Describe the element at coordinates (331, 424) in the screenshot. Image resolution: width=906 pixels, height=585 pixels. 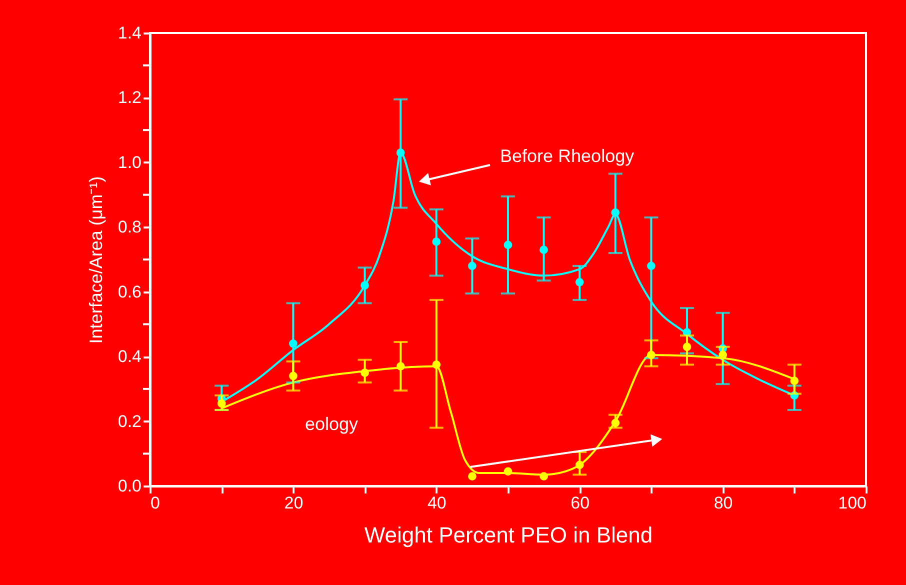
I see `annotation: eology` at that location.